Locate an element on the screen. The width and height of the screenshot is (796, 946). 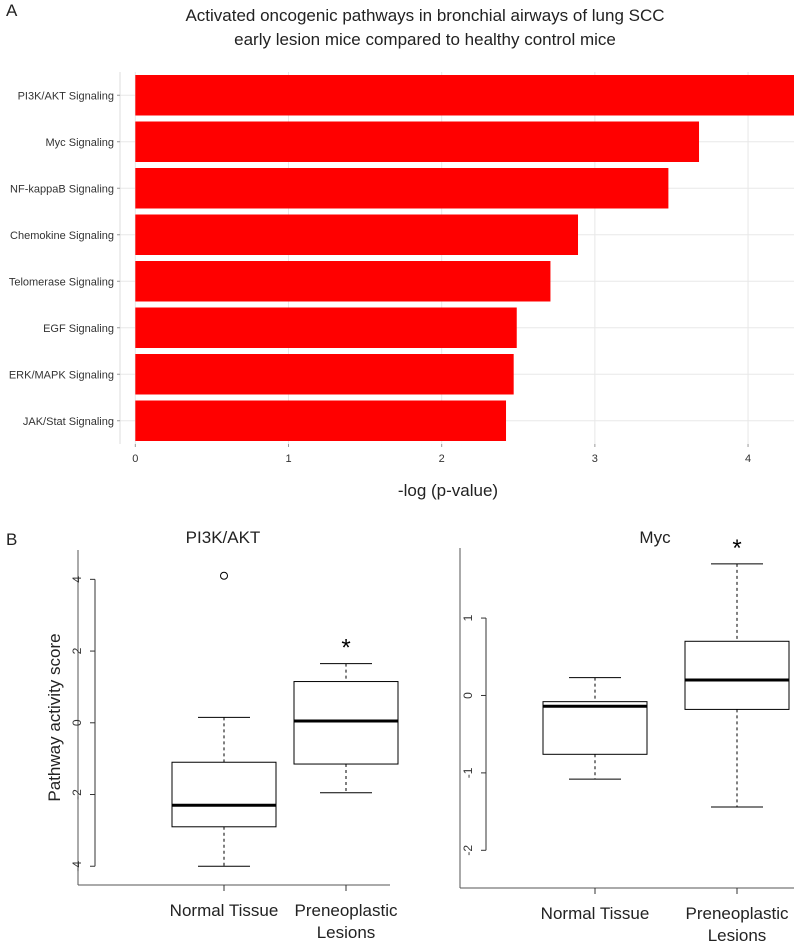
panel-label-a: A is located at coordinates (12, 10).